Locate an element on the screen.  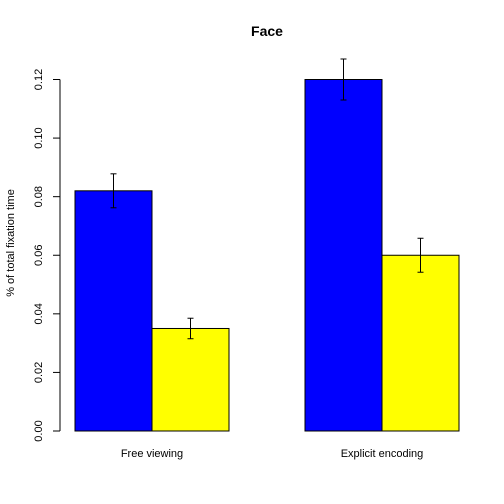
y-tick-label: 0.02 is located at coordinates (39, 372).